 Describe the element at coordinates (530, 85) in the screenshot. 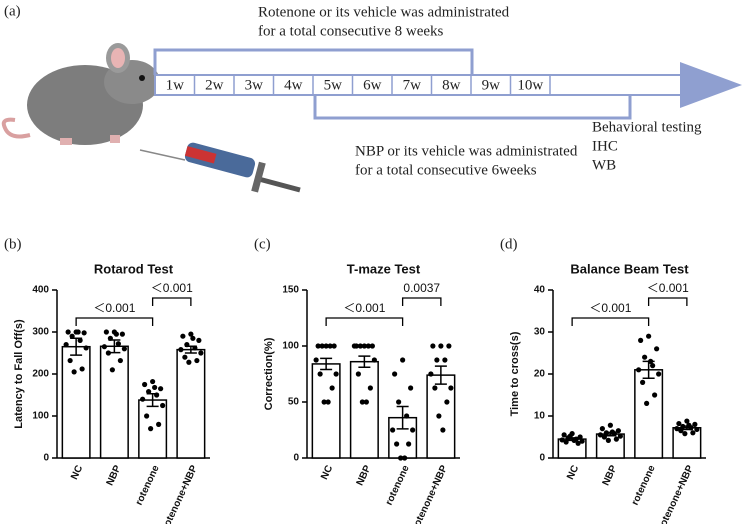

I see `week-label: 10w` at that location.